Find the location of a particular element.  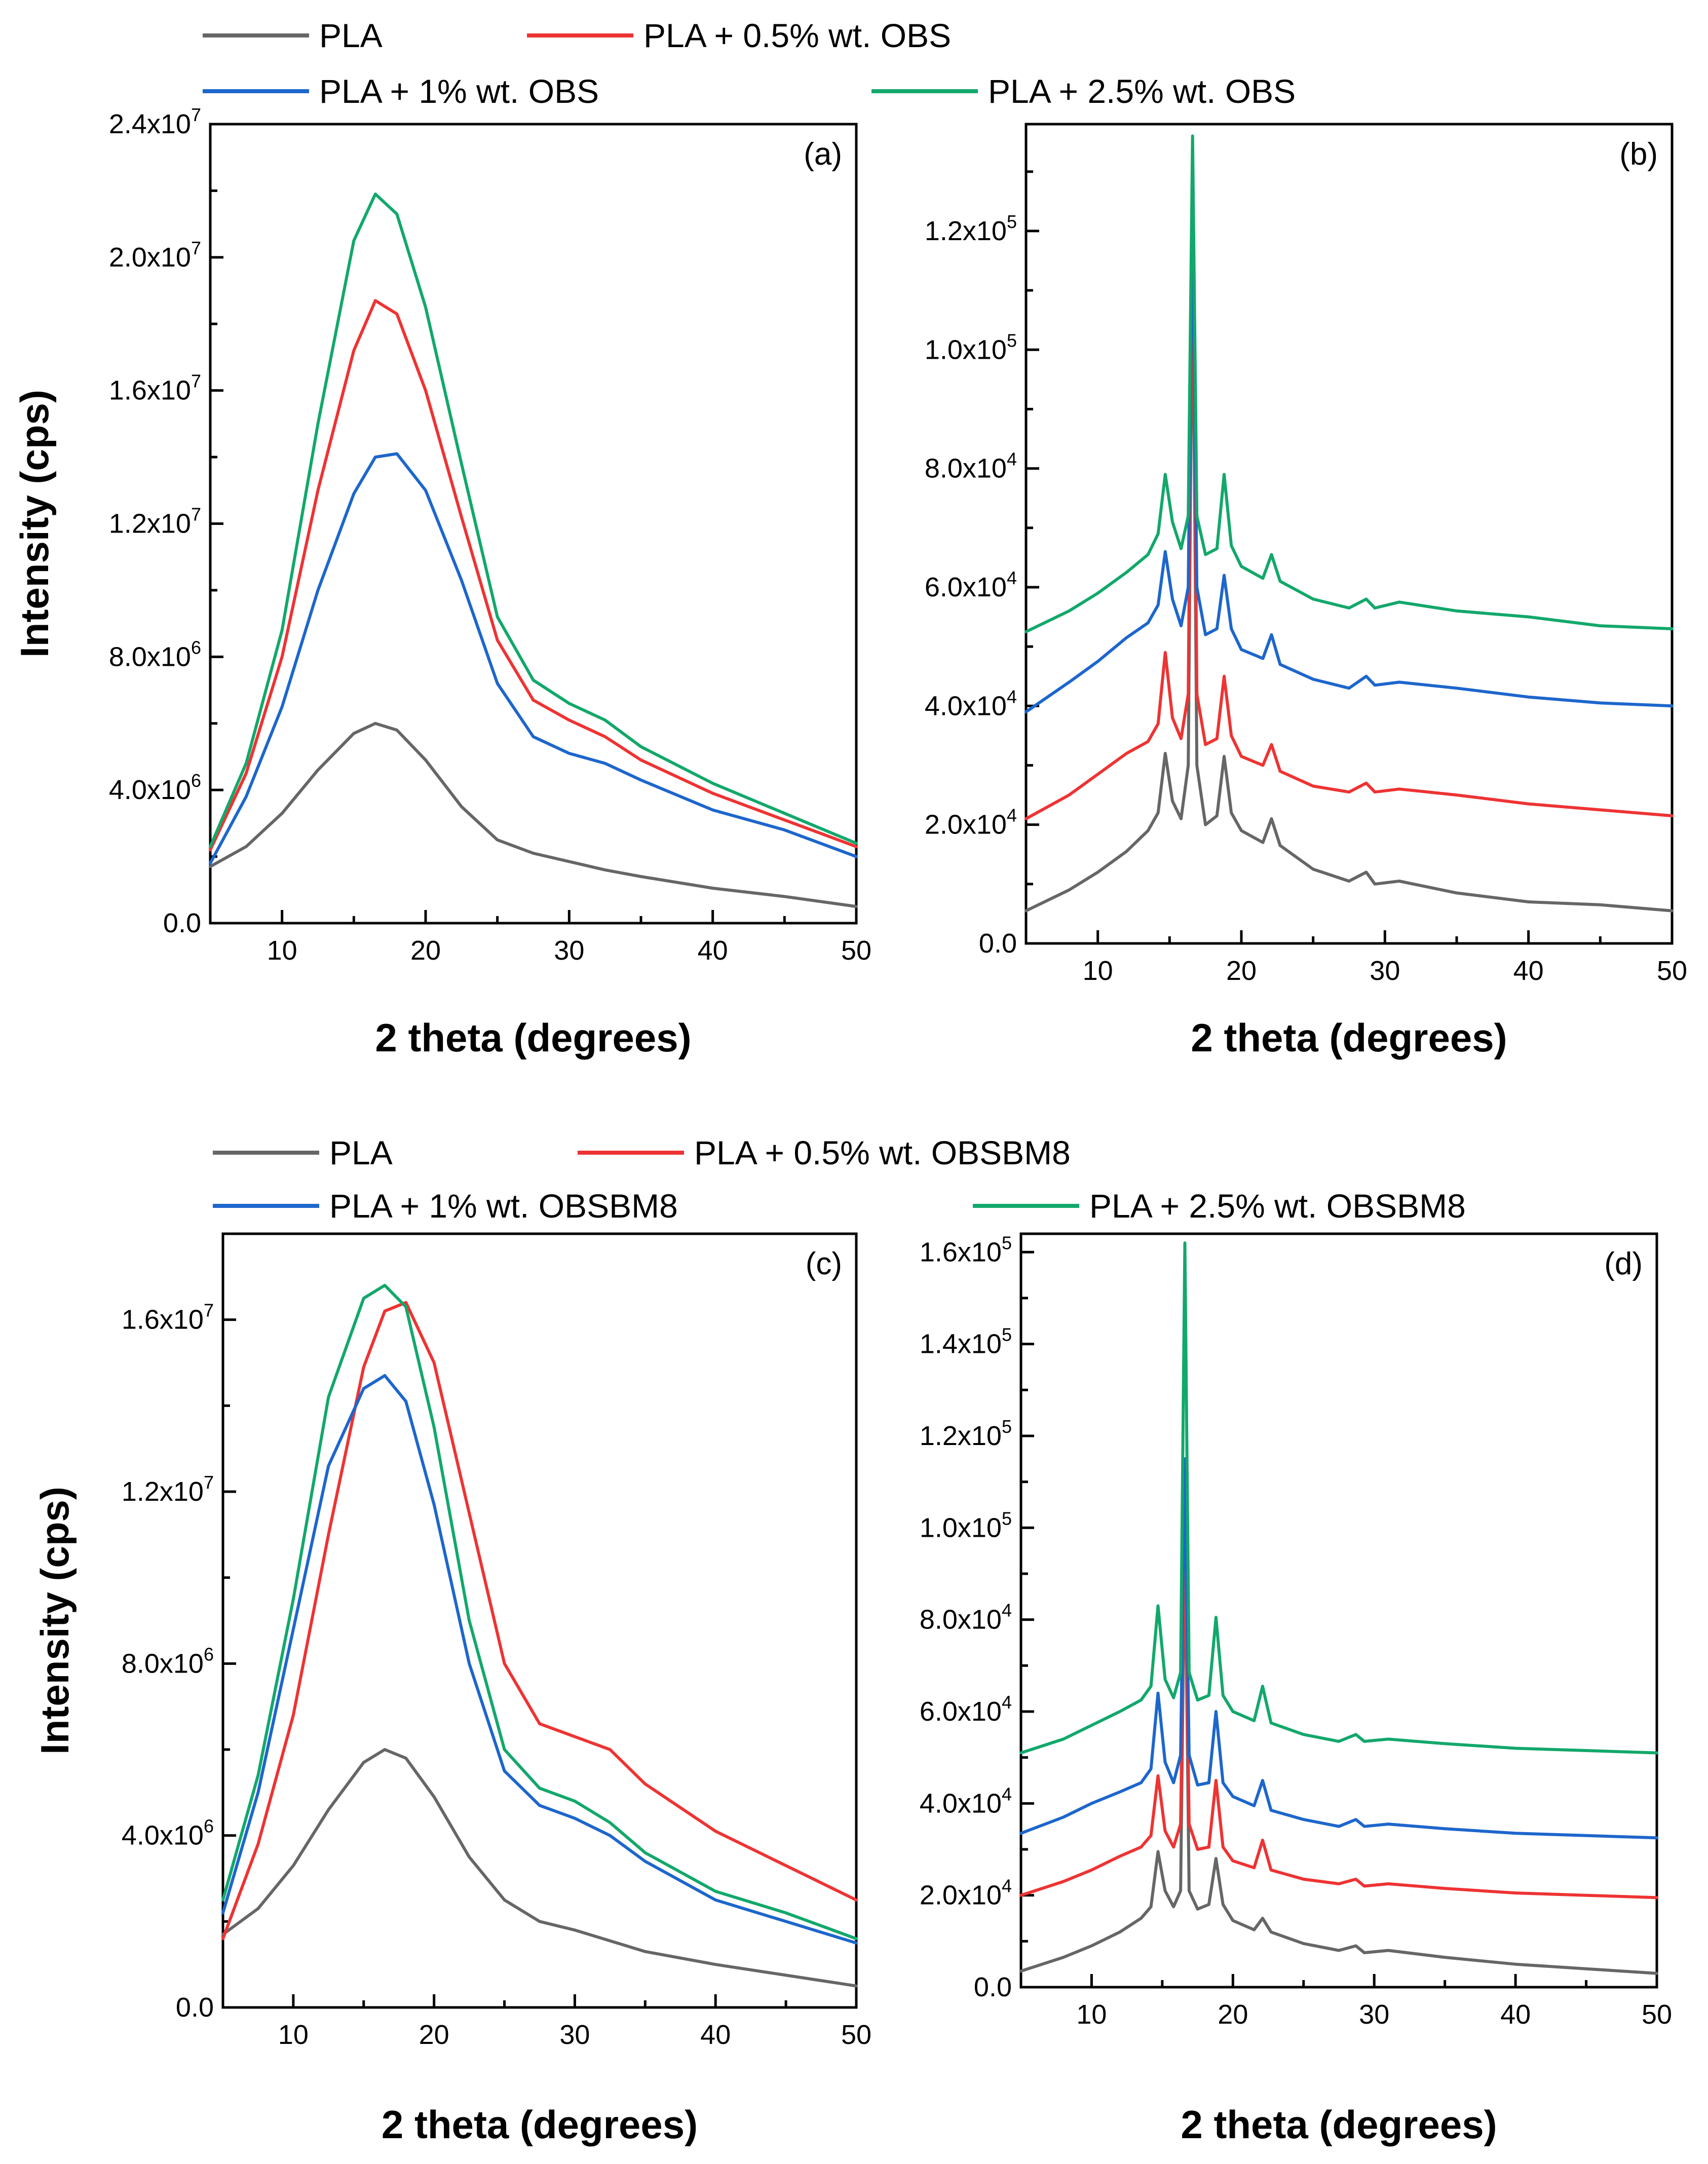

y-tick-label: 1.2x10⁵ is located at coordinates (966, 1433).